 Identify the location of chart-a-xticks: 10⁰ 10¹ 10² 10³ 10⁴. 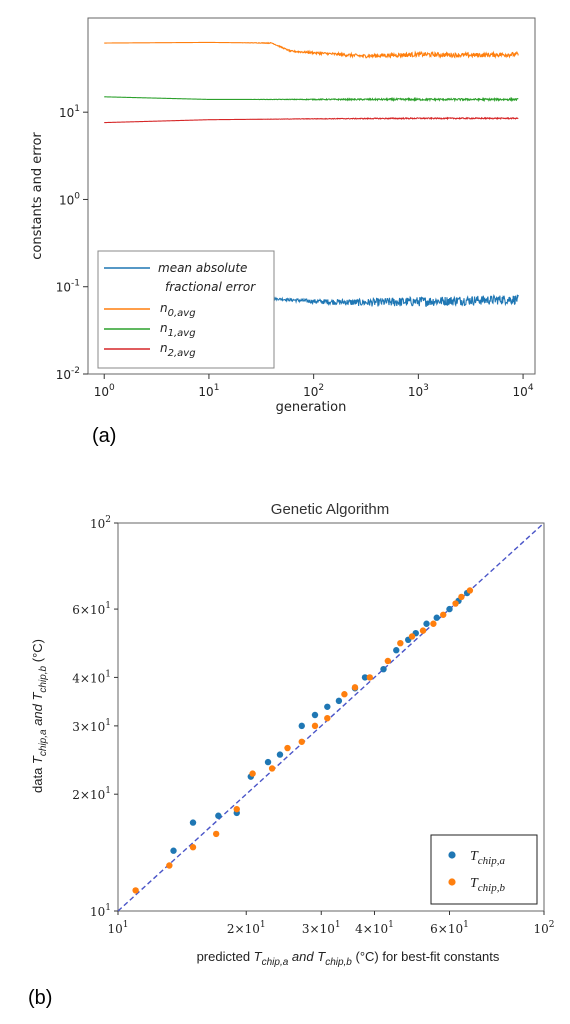
(314, 386).